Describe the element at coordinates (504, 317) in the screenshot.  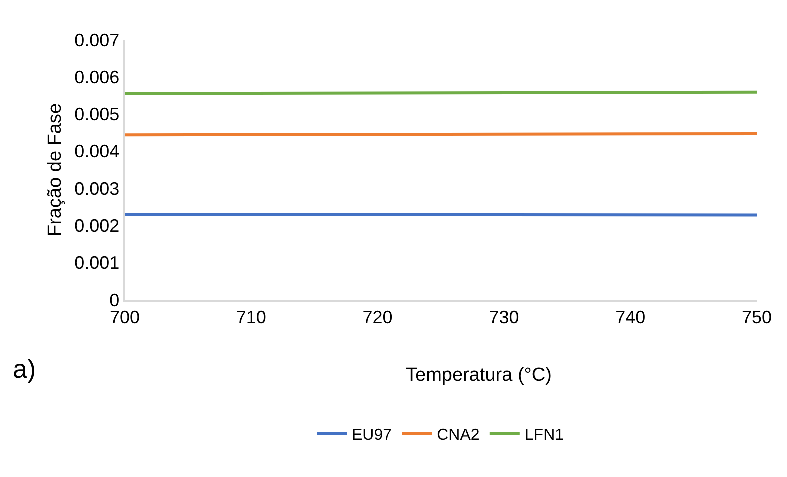
I see `x-tick-label: 730` at that location.